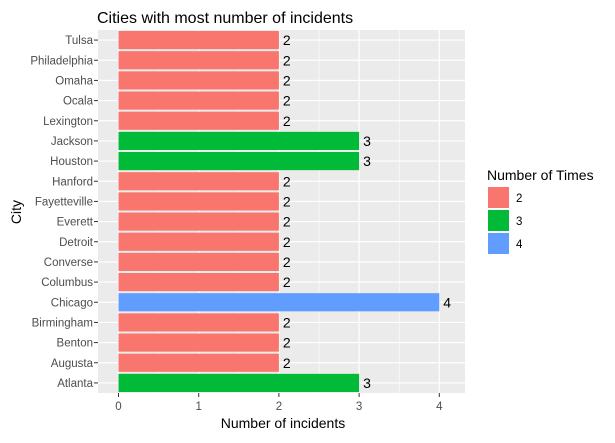  Describe the element at coordinates (198, 221) in the screenshot. I see `bar-everett` at that location.